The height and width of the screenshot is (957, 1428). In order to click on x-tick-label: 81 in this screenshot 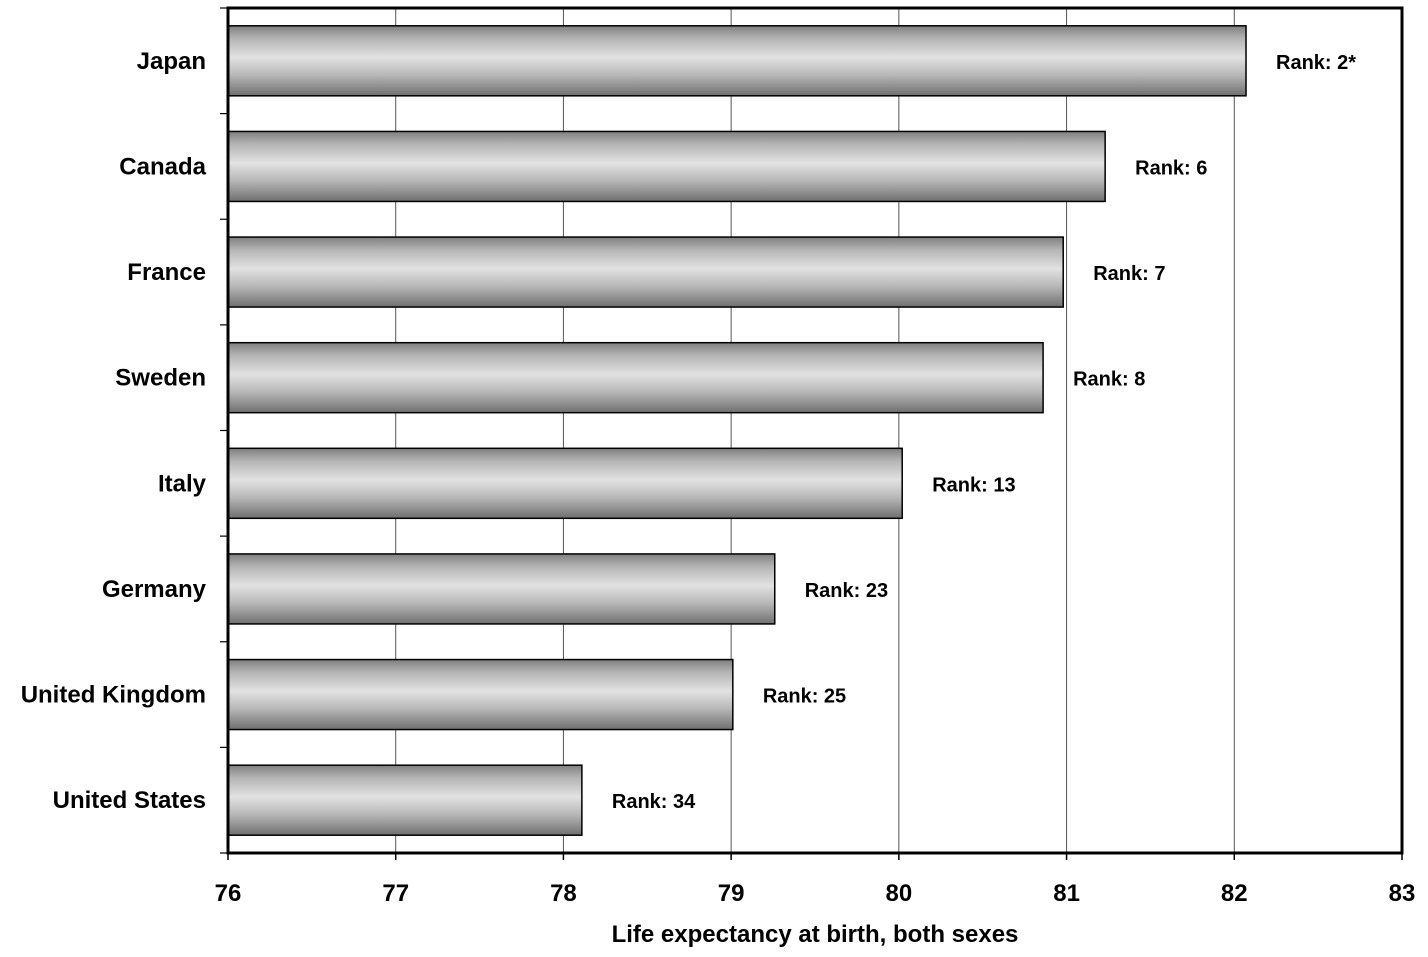, I will do `click(1066, 893)`.